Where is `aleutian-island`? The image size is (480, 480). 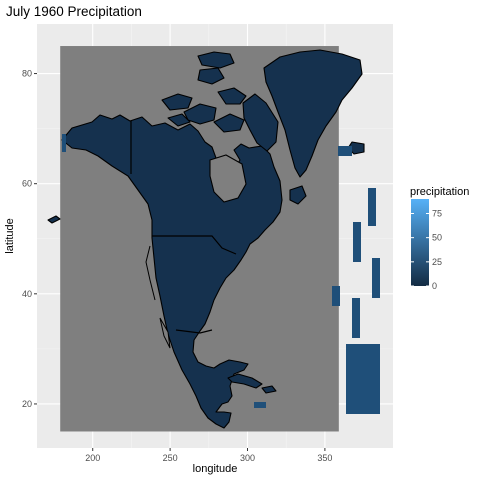 aleutian-island is located at coordinates (54, 219).